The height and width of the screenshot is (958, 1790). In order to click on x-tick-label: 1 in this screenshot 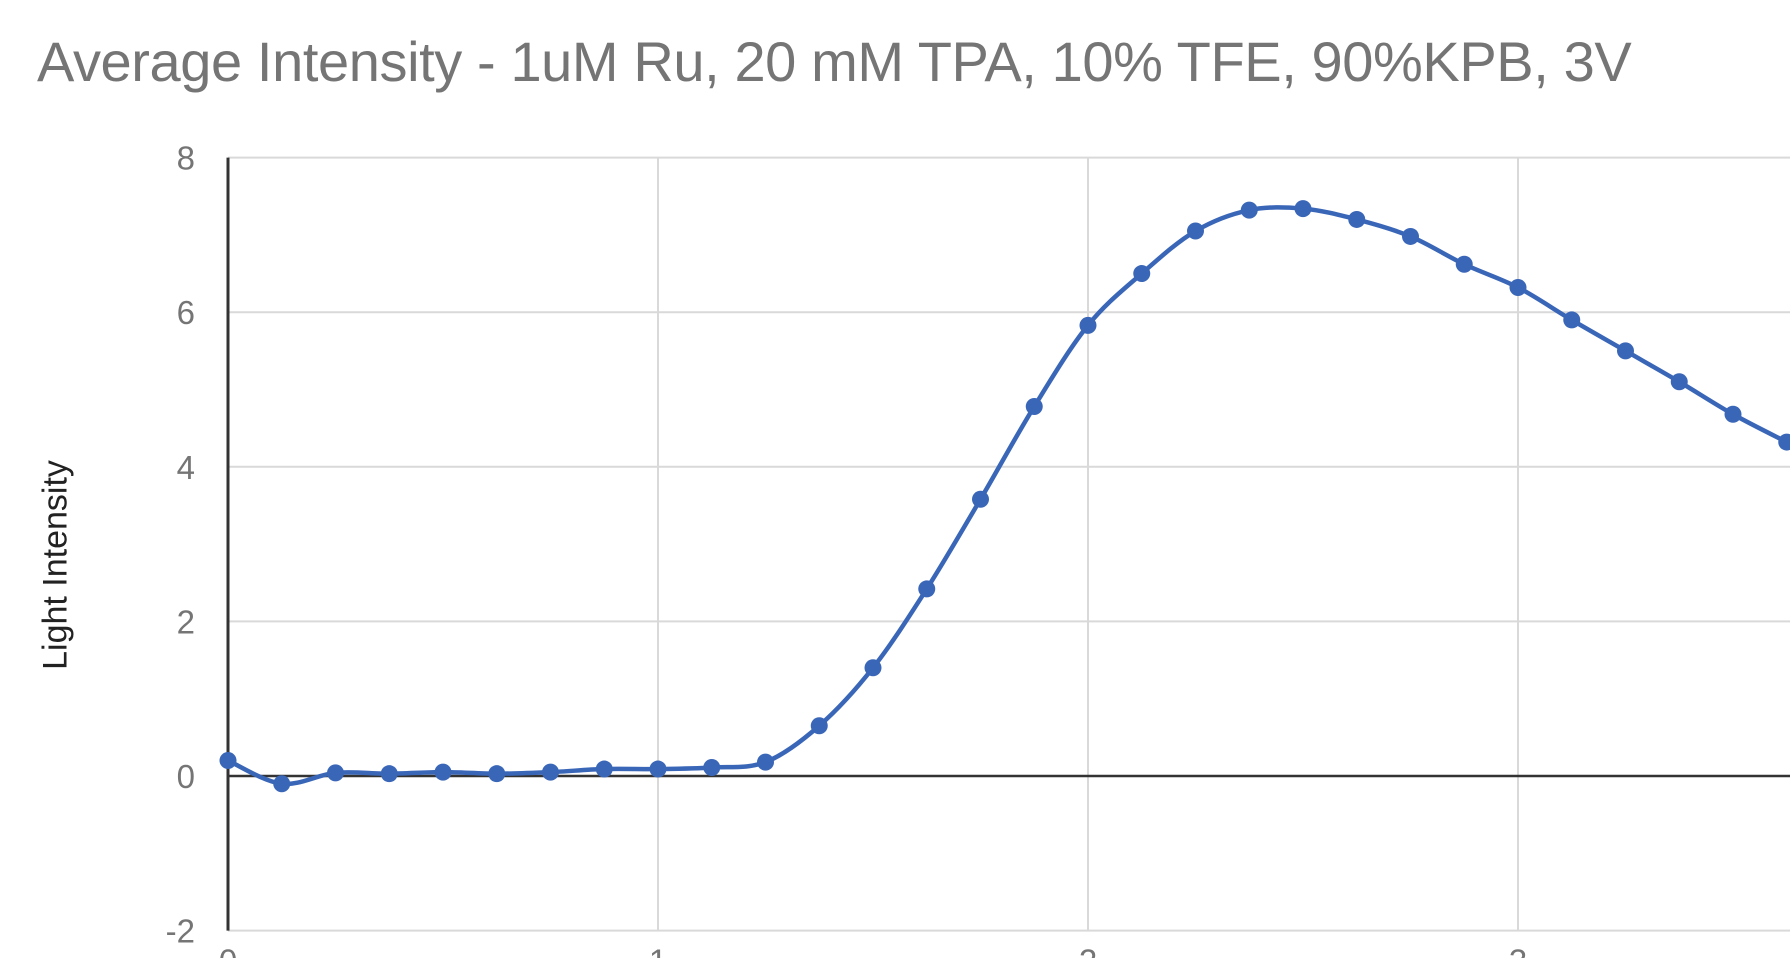, I will do `click(658, 950)`.